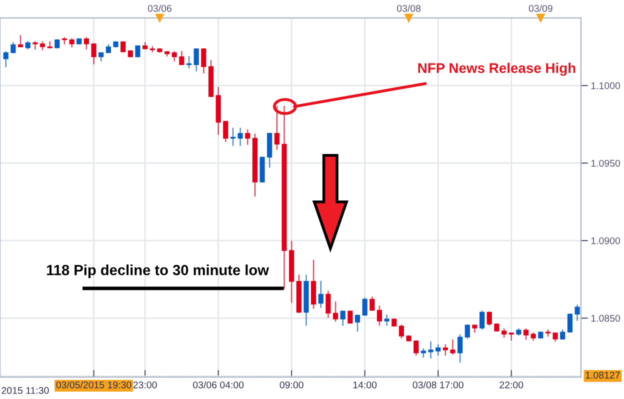 This screenshot has width=624, height=399. Describe the element at coordinates (160, 8) in the screenshot. I see `text: 03/06` at that location.